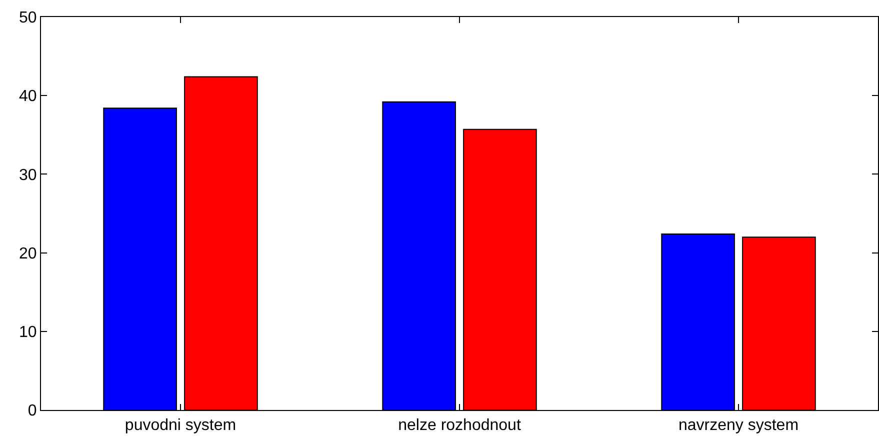 Image resolution: width=879 pixels, height=442 pixels. Describe the element at coordinates (180, 425) in the screenshot. I see `x-tick-label: puvodni system` at that location.